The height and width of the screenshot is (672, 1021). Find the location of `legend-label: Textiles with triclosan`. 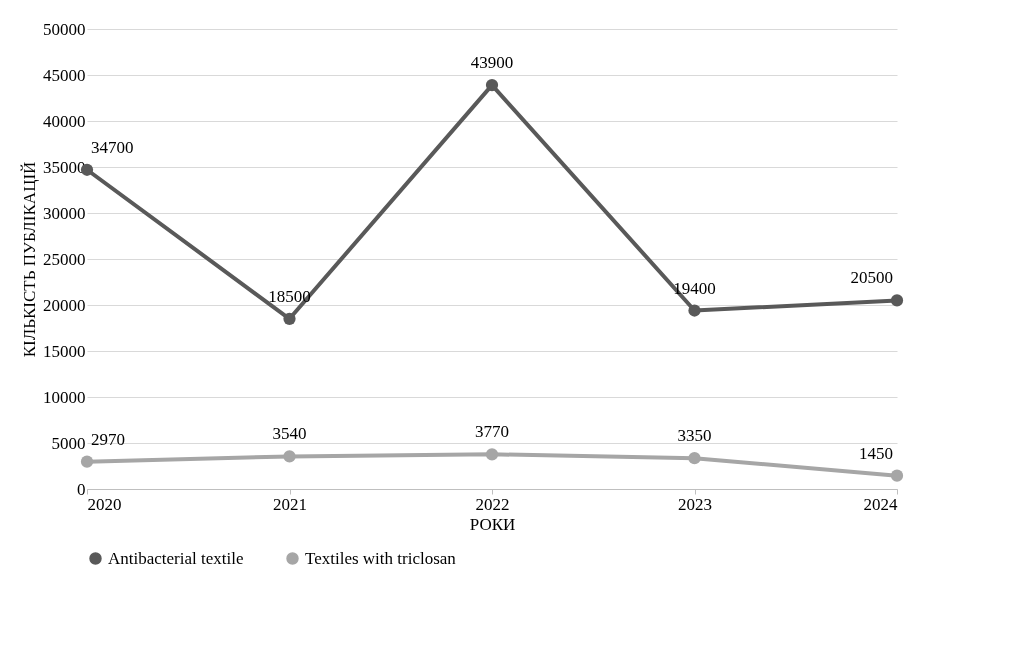

legend-label: Textiles with triclosan is located at coordinates (381, 558).